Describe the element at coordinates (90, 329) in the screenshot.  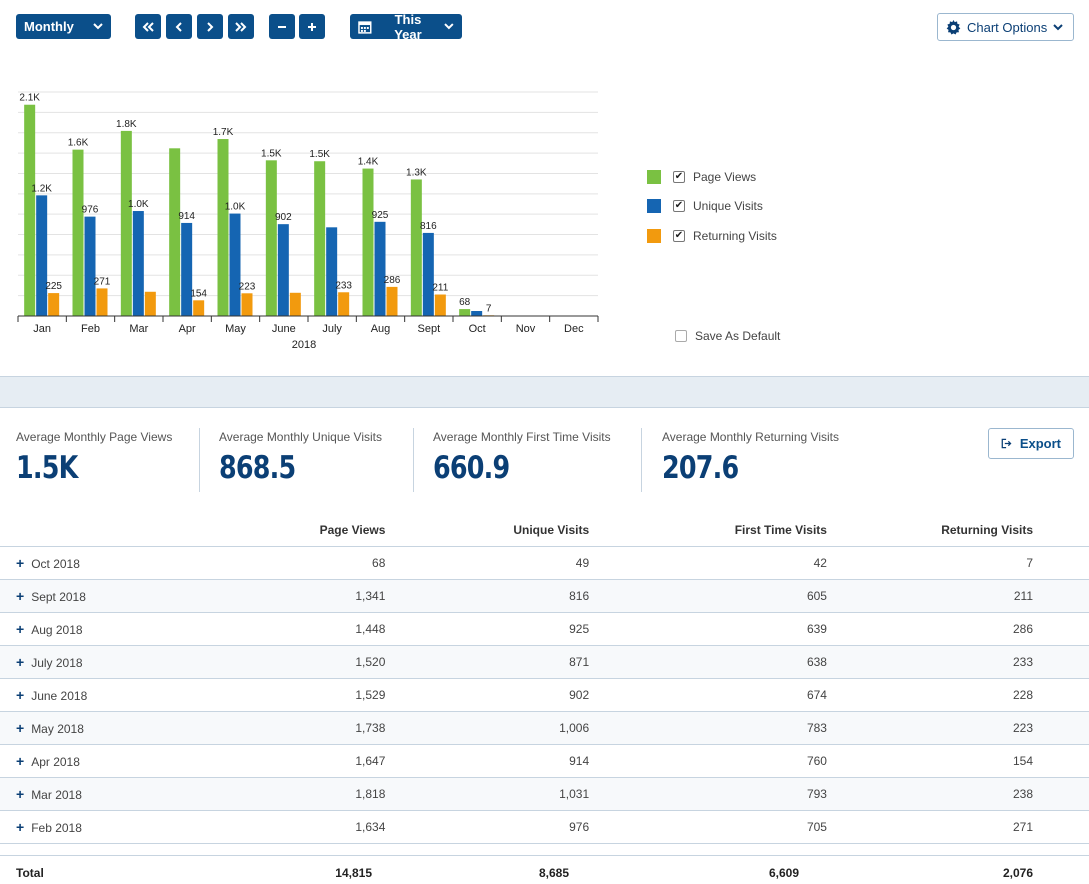
I see `x-tick-label: Feb` at that location.